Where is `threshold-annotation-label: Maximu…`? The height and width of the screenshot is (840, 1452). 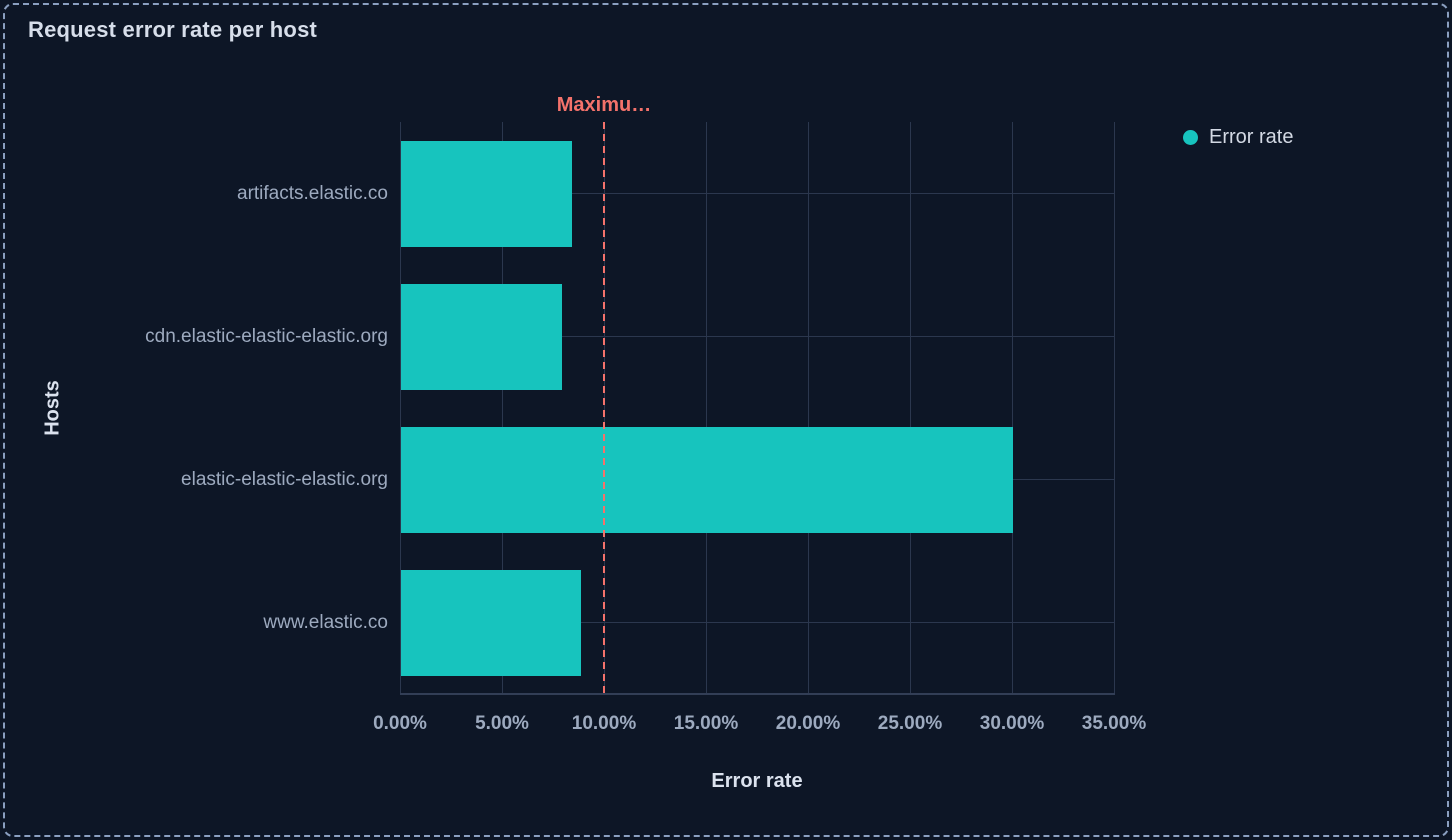
threshold-annotation-label: Maximu… is located at coordinates (604, 105).